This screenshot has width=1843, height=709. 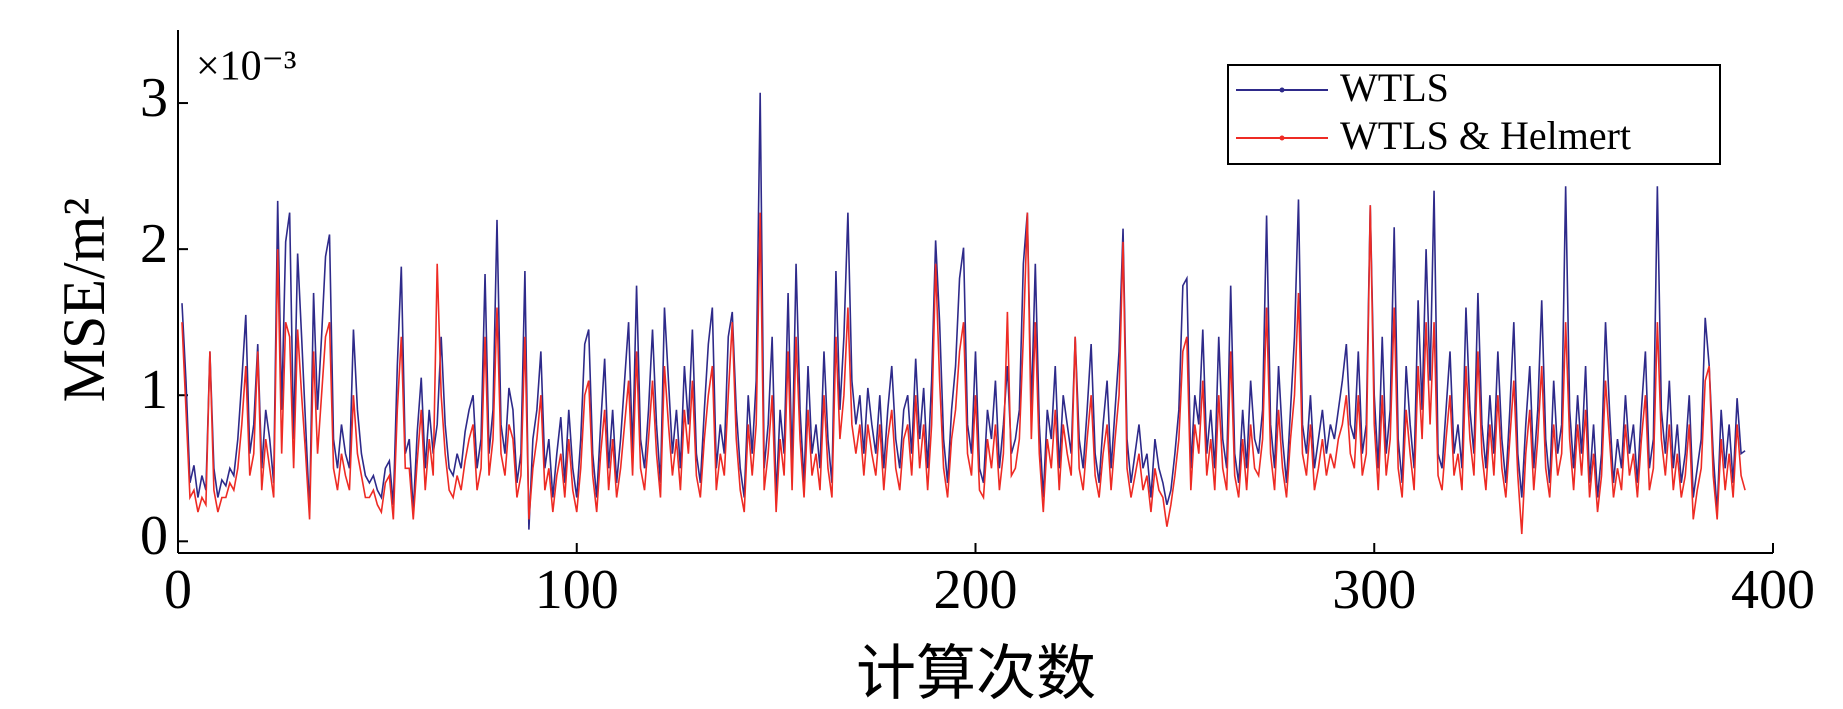 What do you see at coordinates (154, 244) in the screenshot?
I see `y-tick-label: 2` at bounding box center [154, 244].